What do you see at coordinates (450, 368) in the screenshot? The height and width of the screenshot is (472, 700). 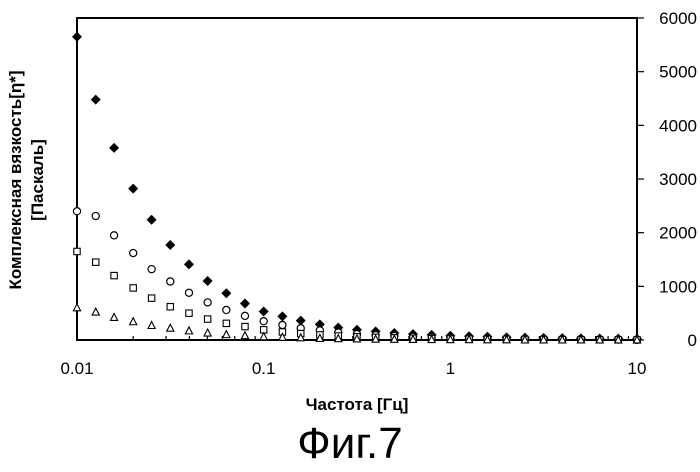 I see `x-tick-label: 1` at bounding box center [450, 368].